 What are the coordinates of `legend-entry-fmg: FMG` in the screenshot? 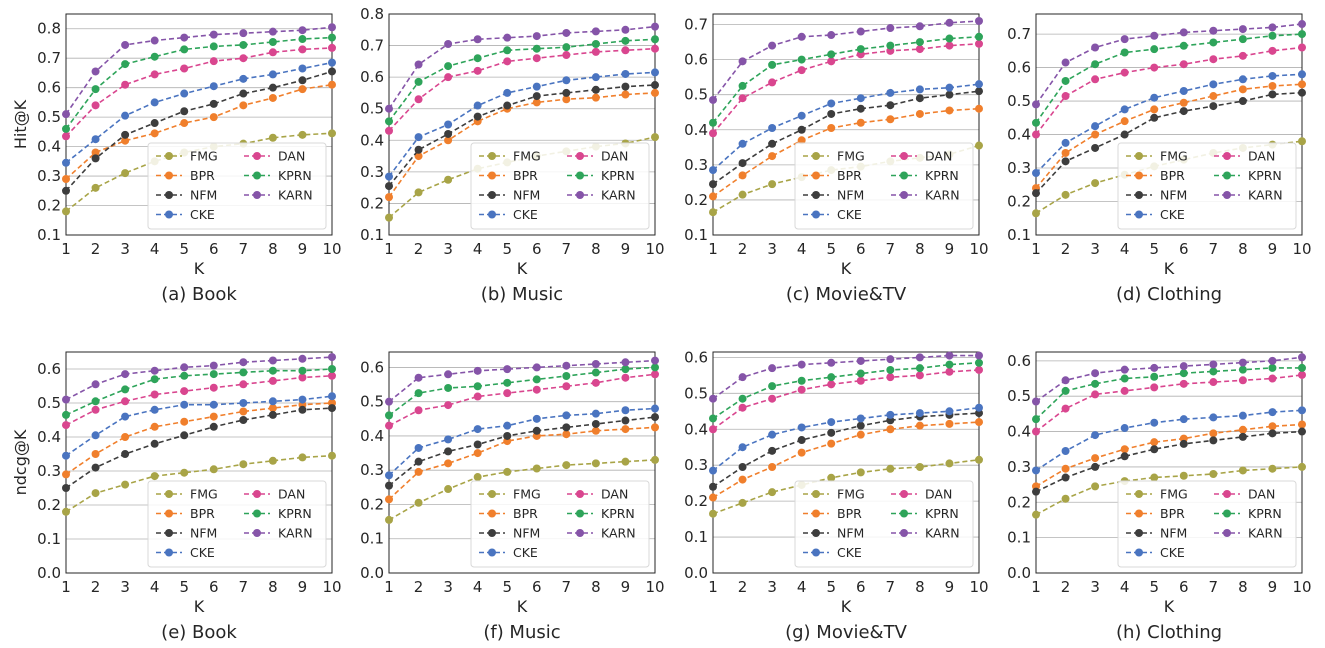 It's located at (834, 156).